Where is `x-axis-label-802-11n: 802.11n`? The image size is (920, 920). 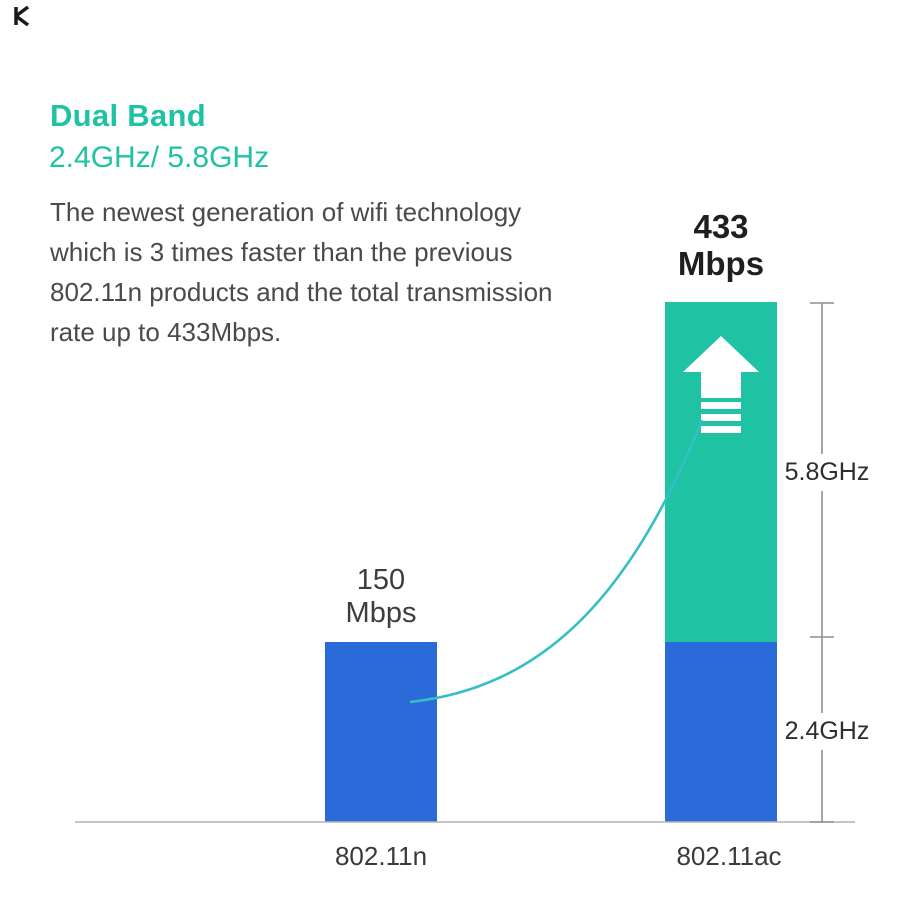
x-axis-label-802-11n: 802.11n is located at coordinates (381, 856).